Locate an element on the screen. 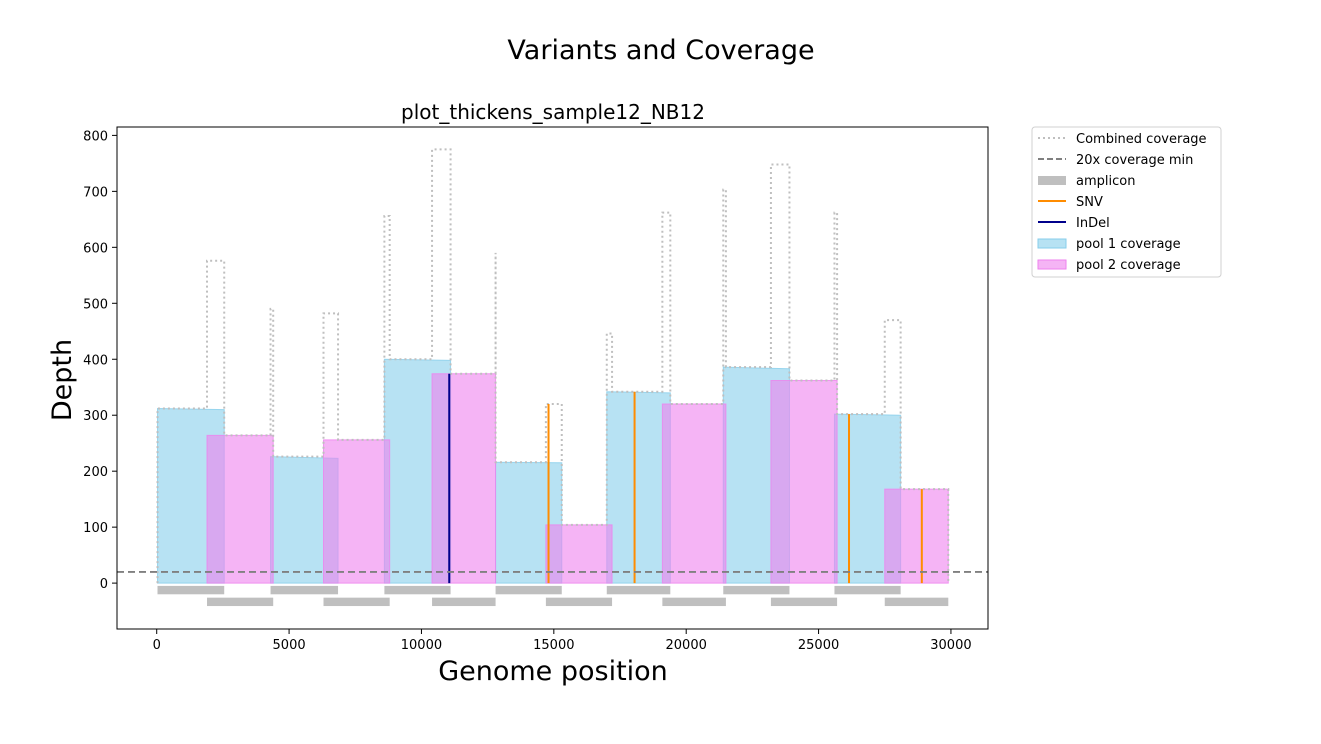 This screenshot has height=744, width=1321. x-tick-label: 15000 is located at coordinates (553, 645).